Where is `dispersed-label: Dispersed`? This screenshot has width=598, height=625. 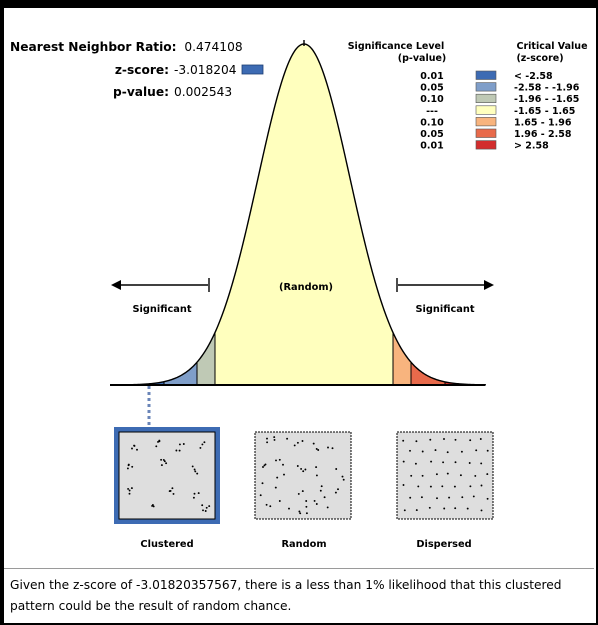
dispersed-label: Dispersed is located at coordinates (443, 544).